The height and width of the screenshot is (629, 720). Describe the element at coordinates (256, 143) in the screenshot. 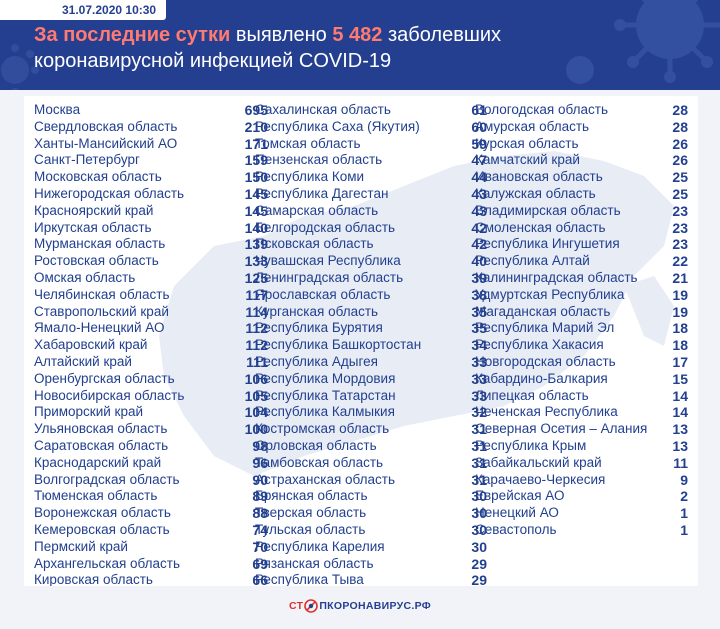

I see `case-count: 171` at that location.